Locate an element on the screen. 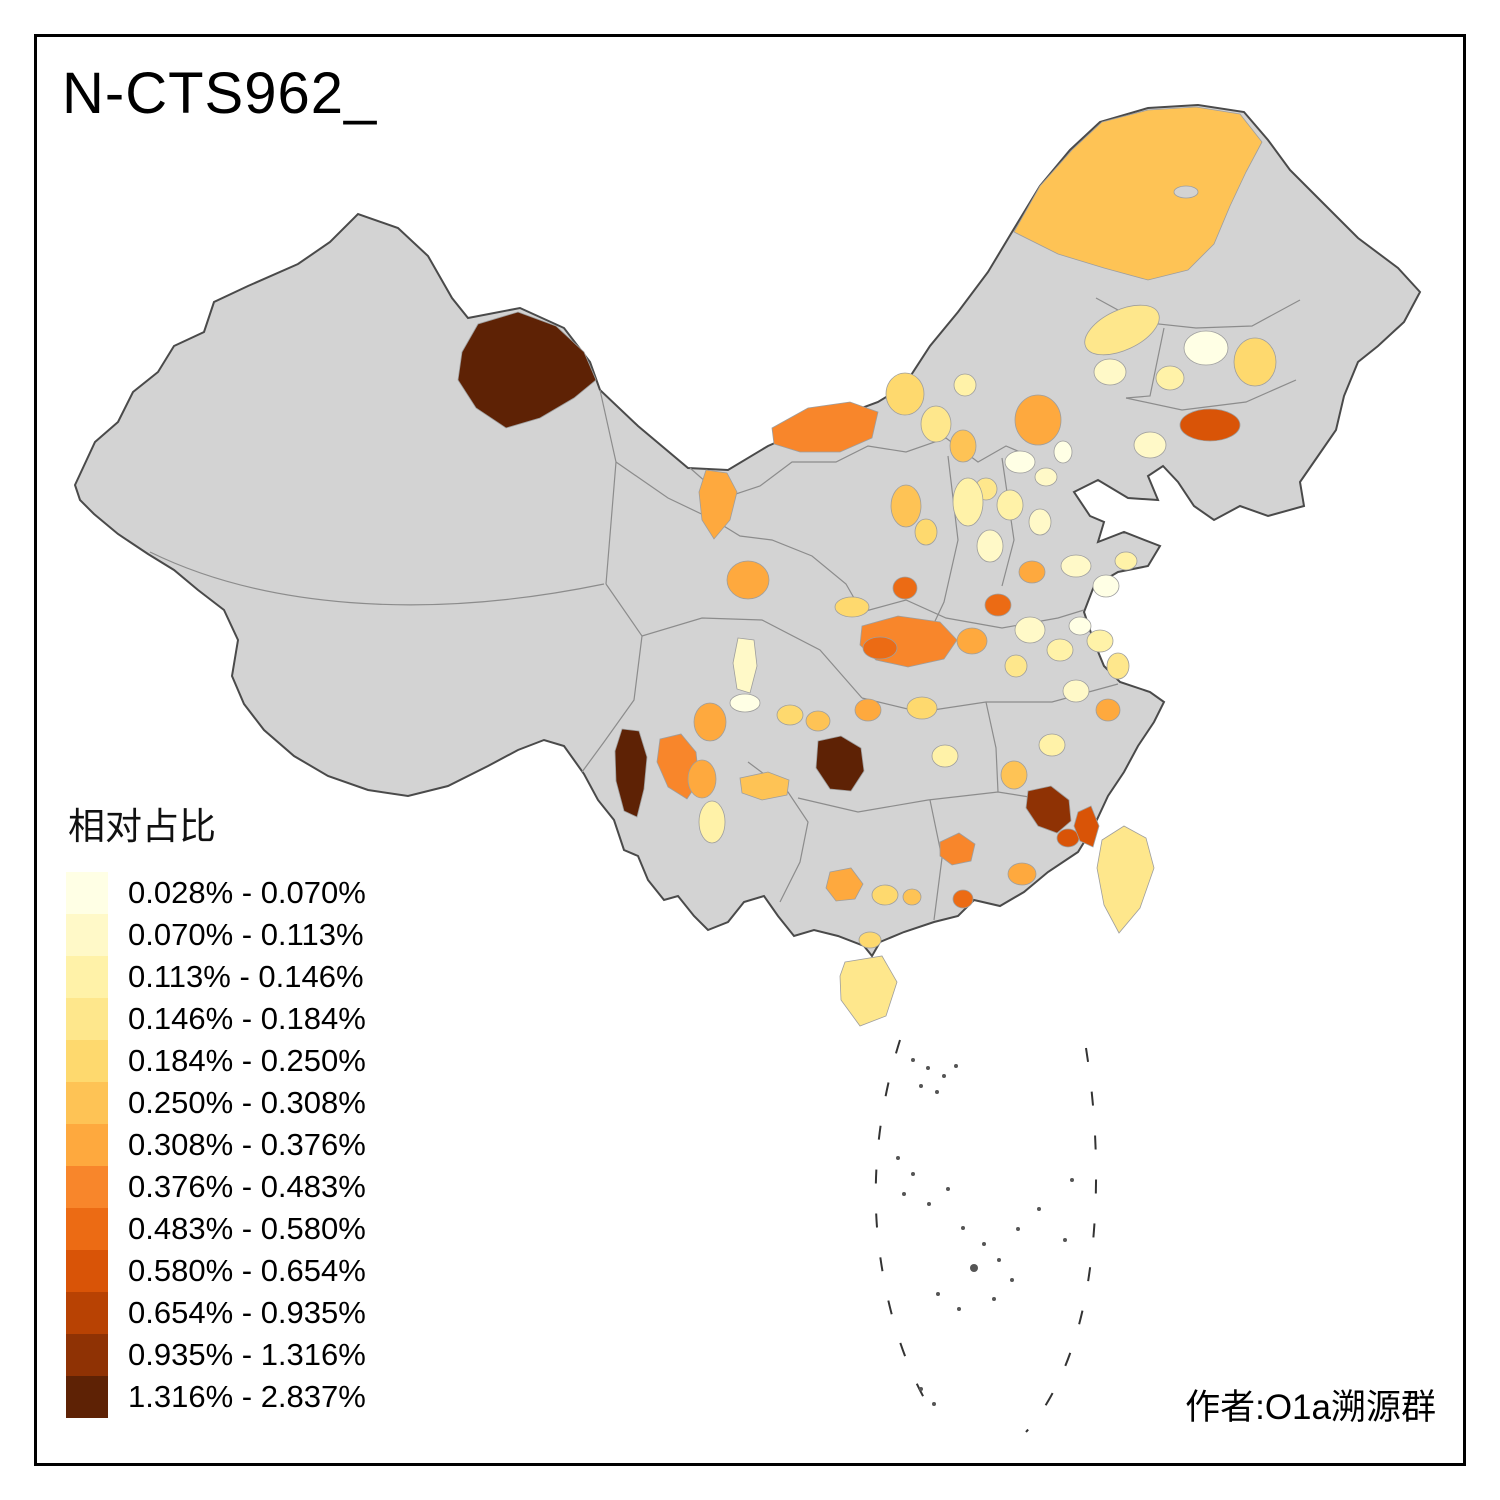 The width and height of the screenshot is (1500, 1500). legend-item: 0.580% - 0.654% is located at coordinates (216, 1271).